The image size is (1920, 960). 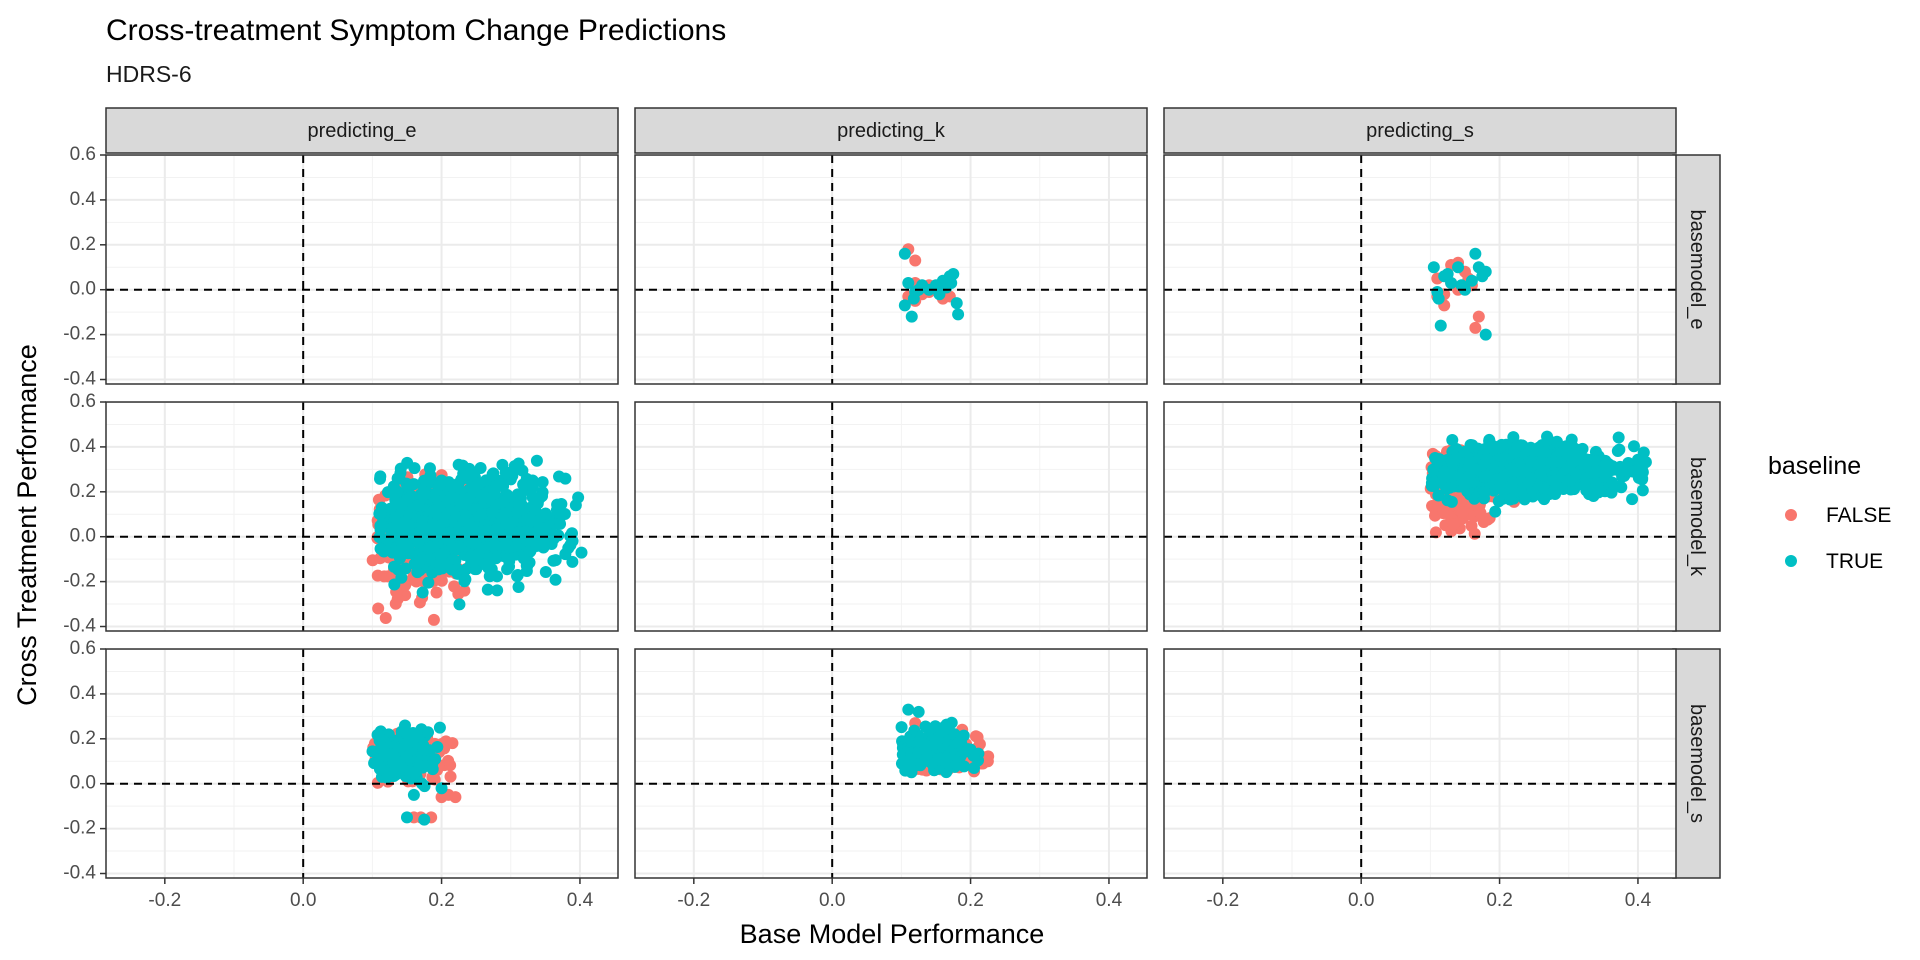 I want to click on y-tick-label: -0.2, so click(x=79, y=581).